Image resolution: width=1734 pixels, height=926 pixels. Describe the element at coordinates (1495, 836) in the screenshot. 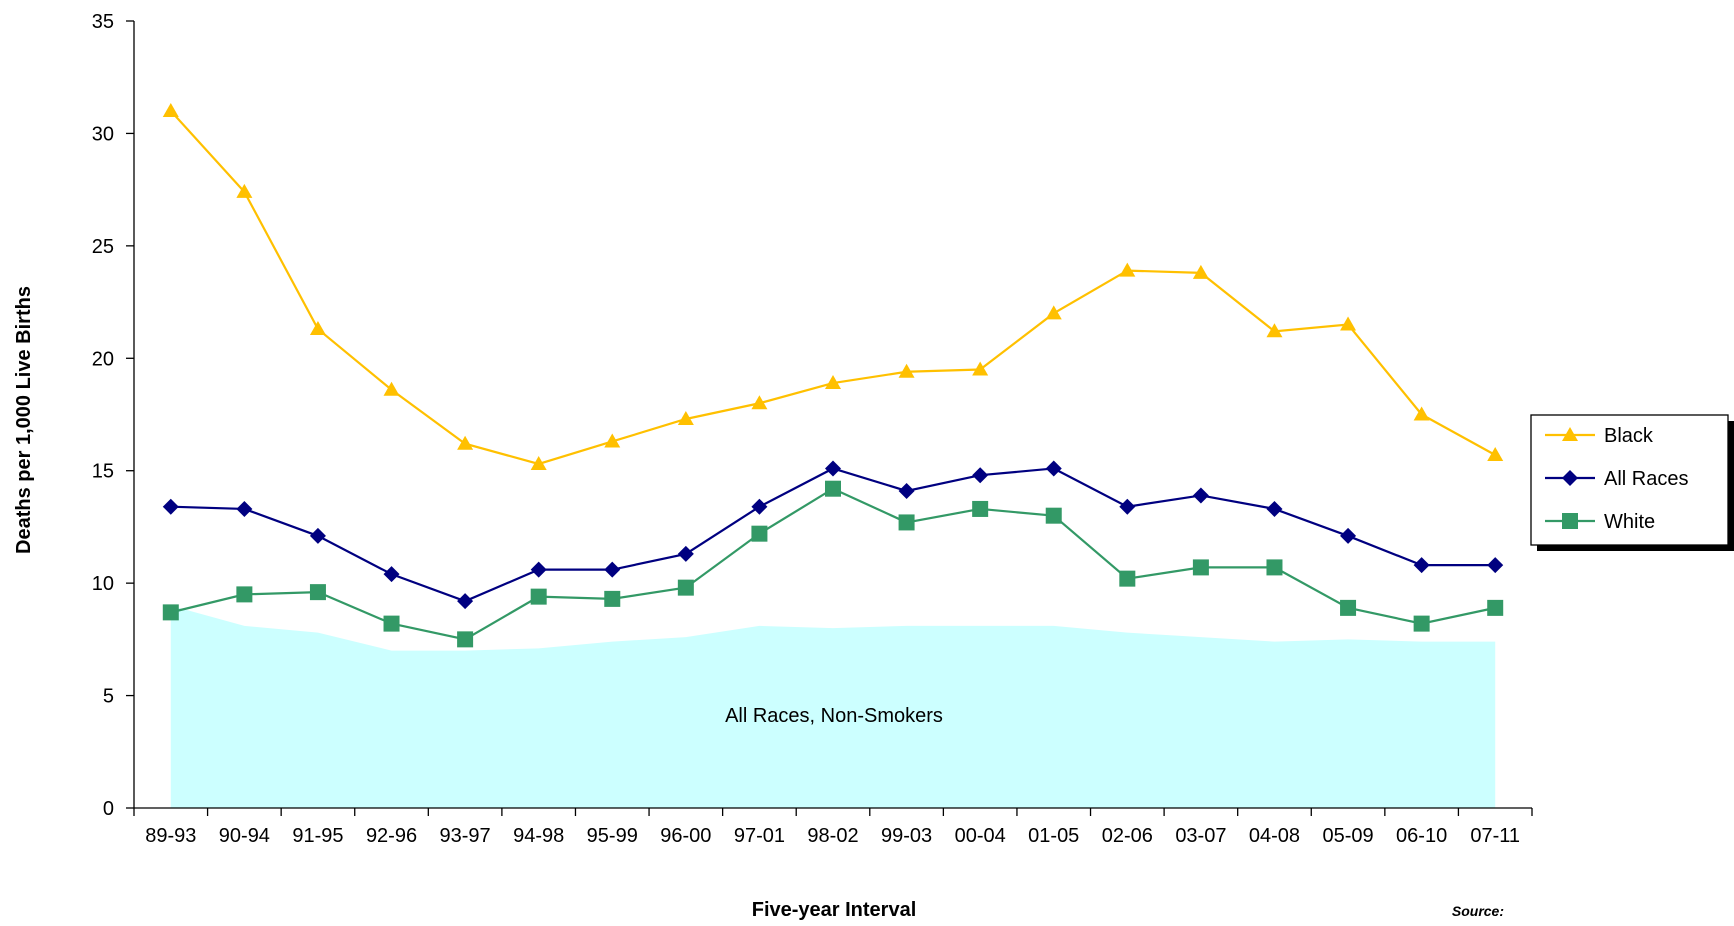

I see `x-tick-label: 07-11` at that location.